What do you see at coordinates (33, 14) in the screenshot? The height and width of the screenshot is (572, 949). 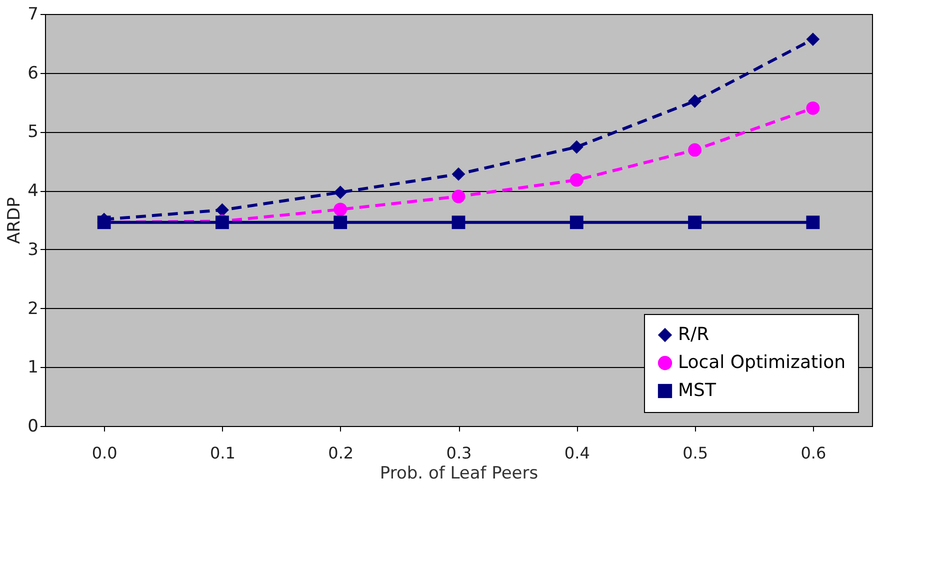 I see `y-tick-label: 7` at bounding box center [33, 14].